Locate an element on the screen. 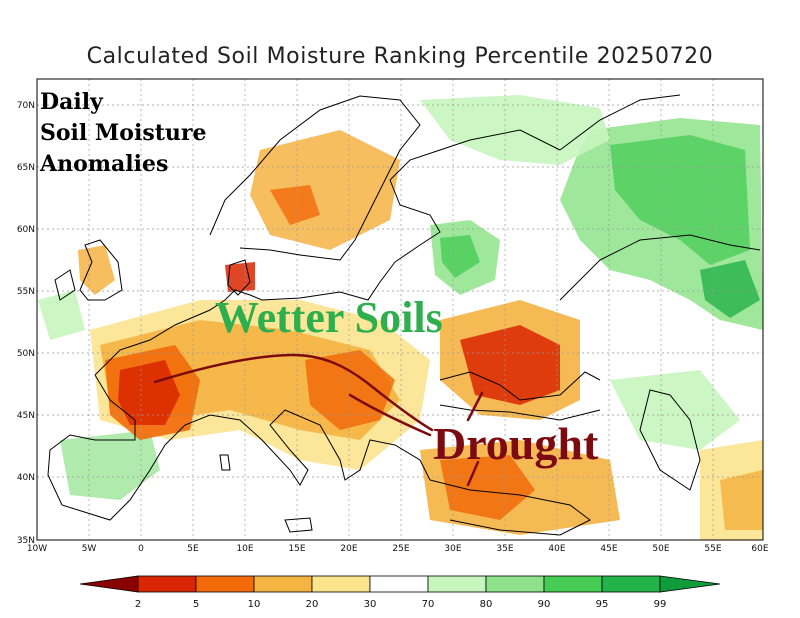 The width and height of the screenshot is (800, 618). lat-label: 65N is located at coordinates (26, 168).